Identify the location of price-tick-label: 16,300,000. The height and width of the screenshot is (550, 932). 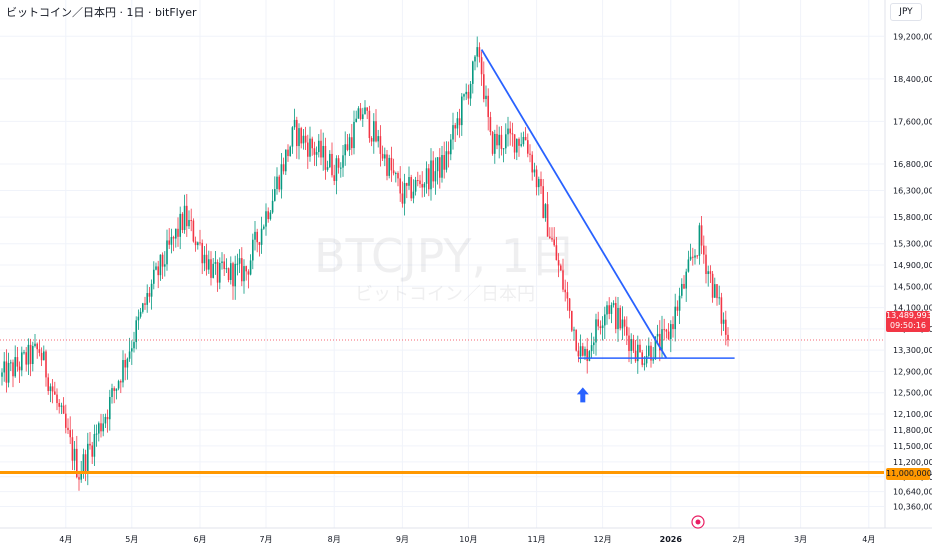
(912, 191).